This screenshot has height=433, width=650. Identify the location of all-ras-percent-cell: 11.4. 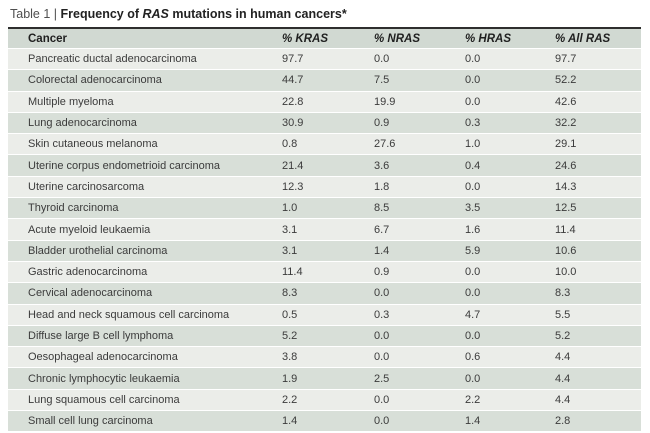
(565, 229).